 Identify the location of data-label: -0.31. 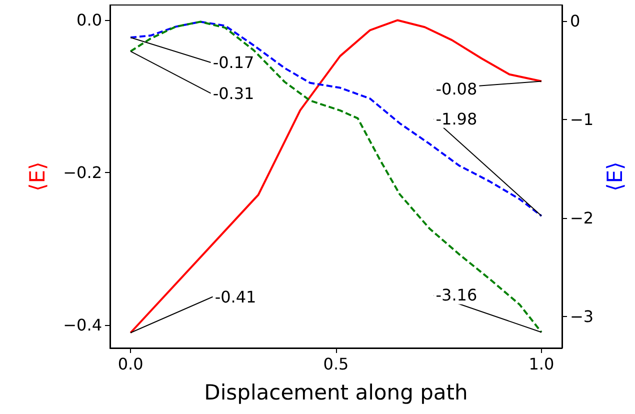
(233, 93).